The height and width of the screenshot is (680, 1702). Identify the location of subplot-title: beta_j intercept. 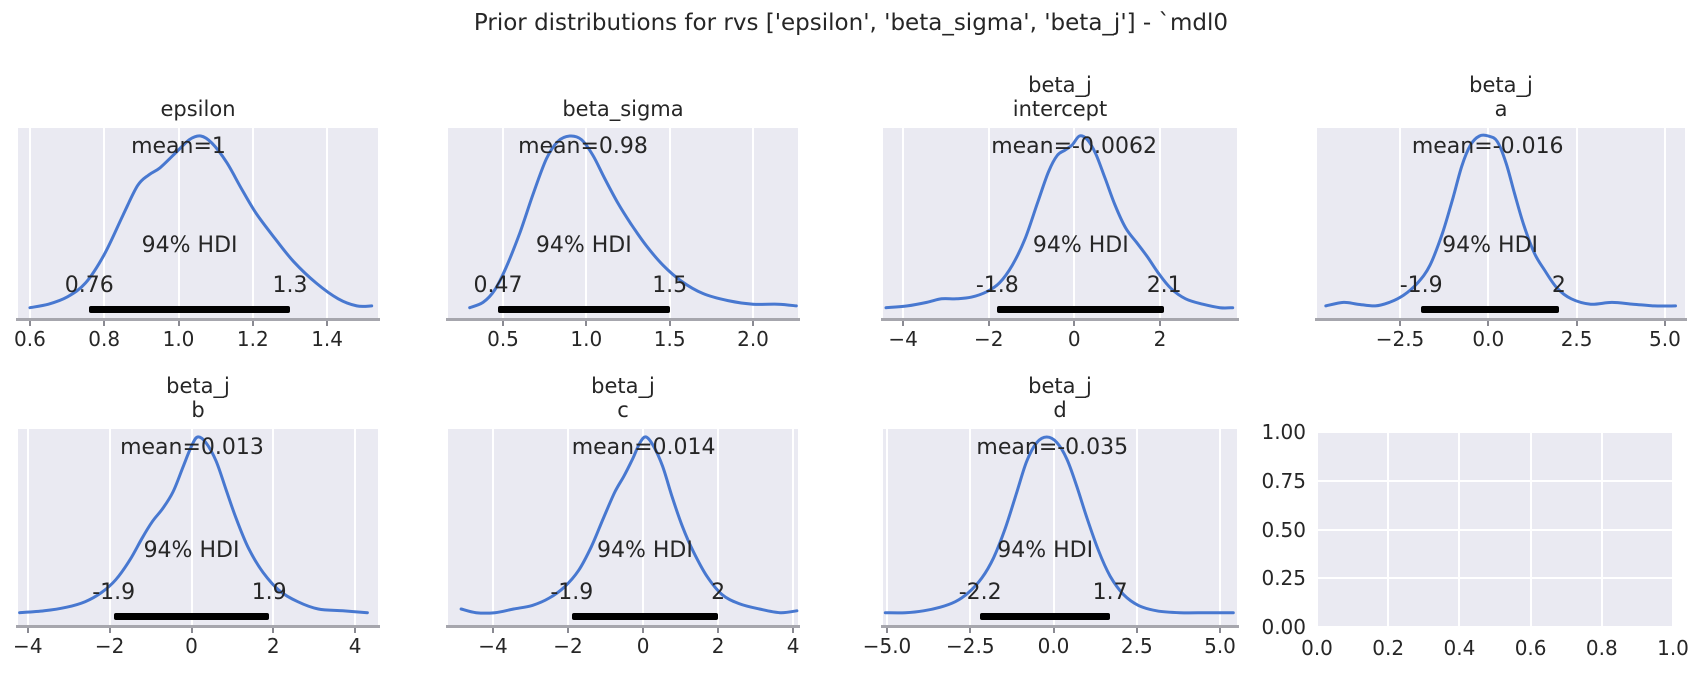
(1060, 97).